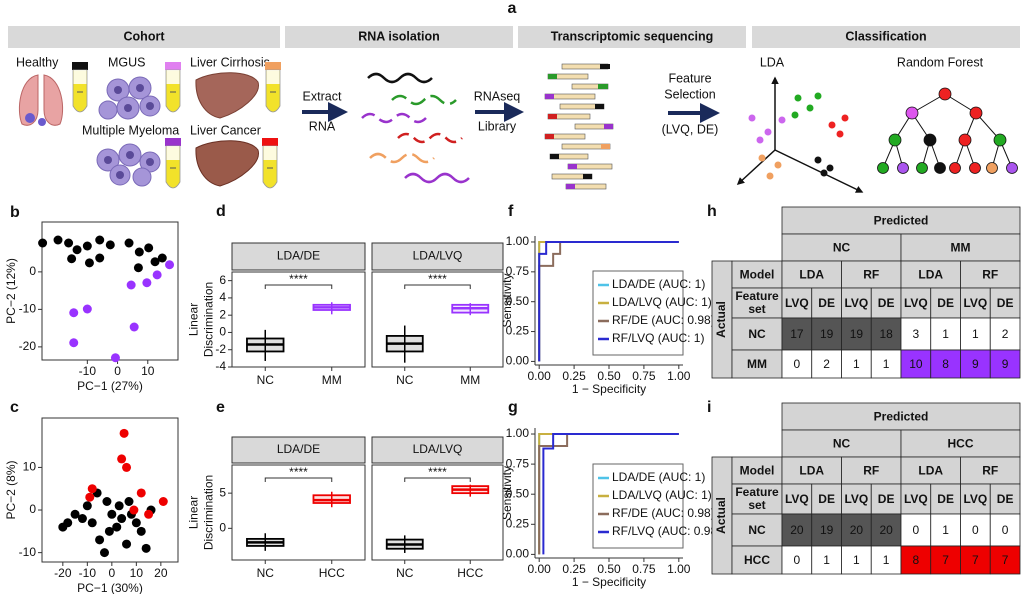  Describe the element at coordinates (975, 560) in the screenshot. I see `cell-value: 7` at that location.